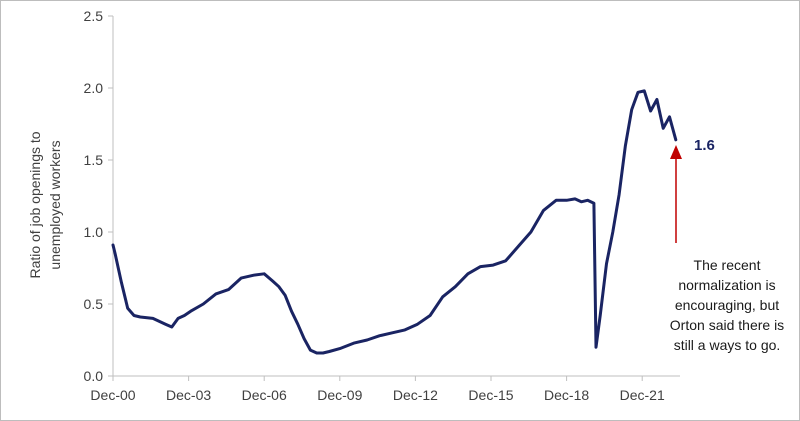  Describe the element at coordinates (94, 376) in the screenshot. I see `y-tick-label: 0.0` at that location.